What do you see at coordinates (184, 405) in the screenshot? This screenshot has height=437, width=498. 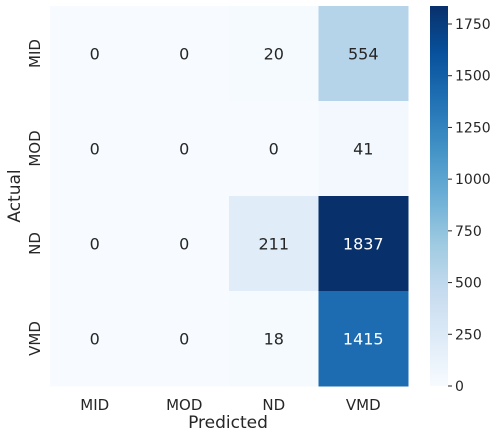 I see `x-tick-label: MOD` at bounding box center [184, 405].